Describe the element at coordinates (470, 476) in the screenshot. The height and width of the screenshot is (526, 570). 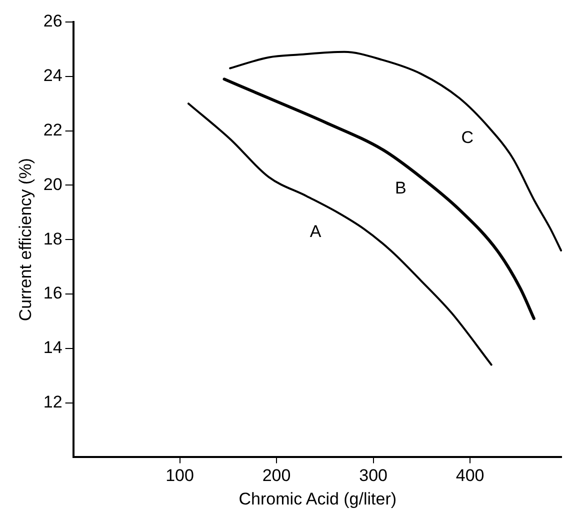
I see `x-tick-label: 400` at that location.